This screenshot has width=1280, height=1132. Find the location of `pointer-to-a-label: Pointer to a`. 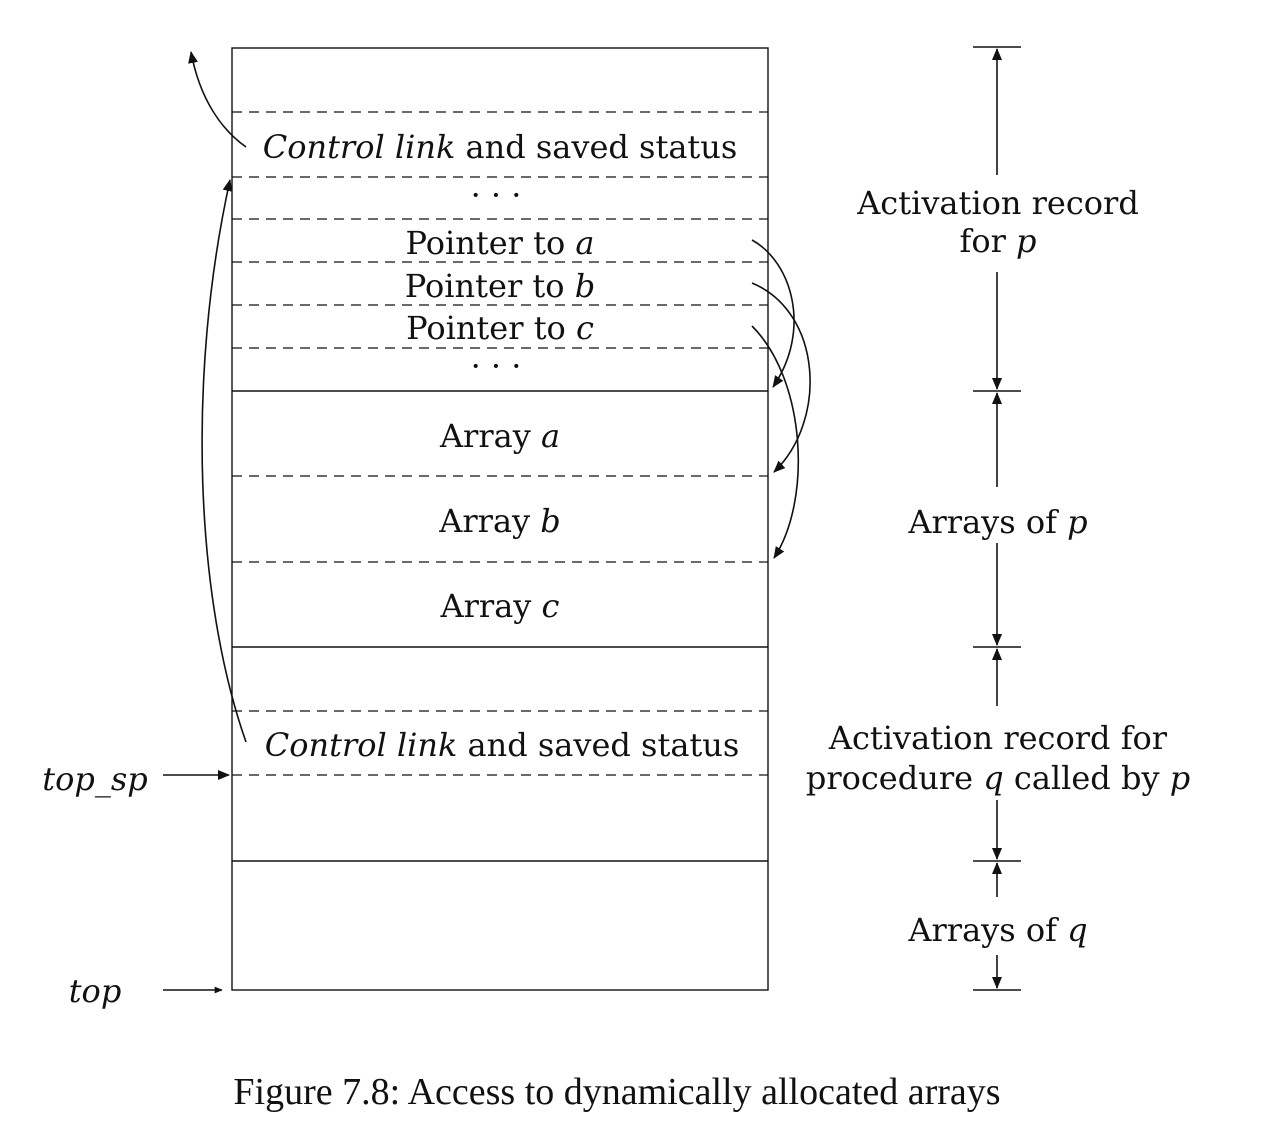

pointer-to-a-label: Pointer to a is located at coordinates (500, 243).